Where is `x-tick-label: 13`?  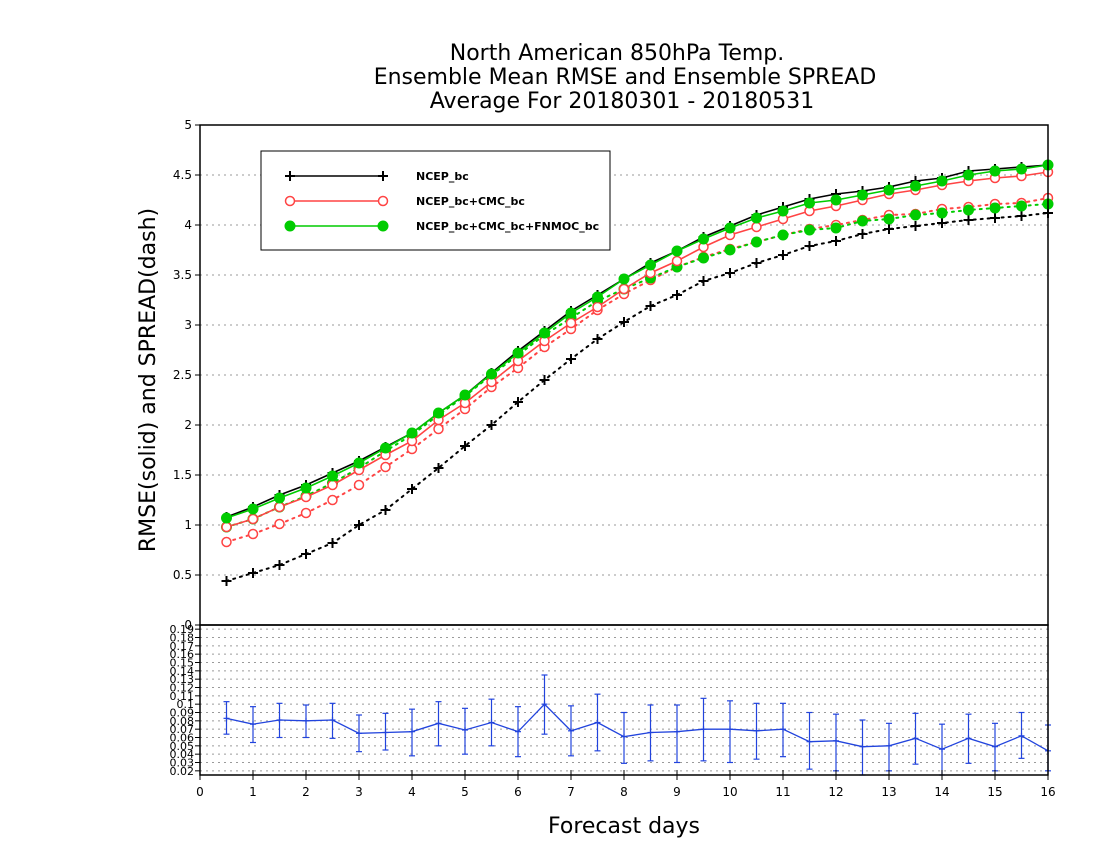 x-tick-label: 13 is located at coordinates (888, 792).